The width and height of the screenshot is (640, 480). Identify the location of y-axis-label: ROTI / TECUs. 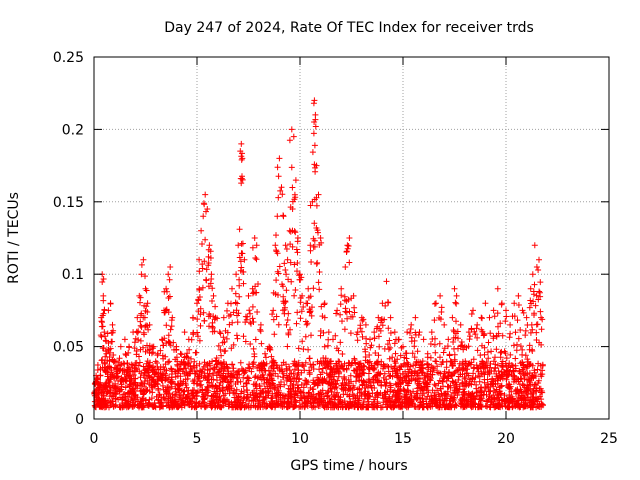
(14, 238).